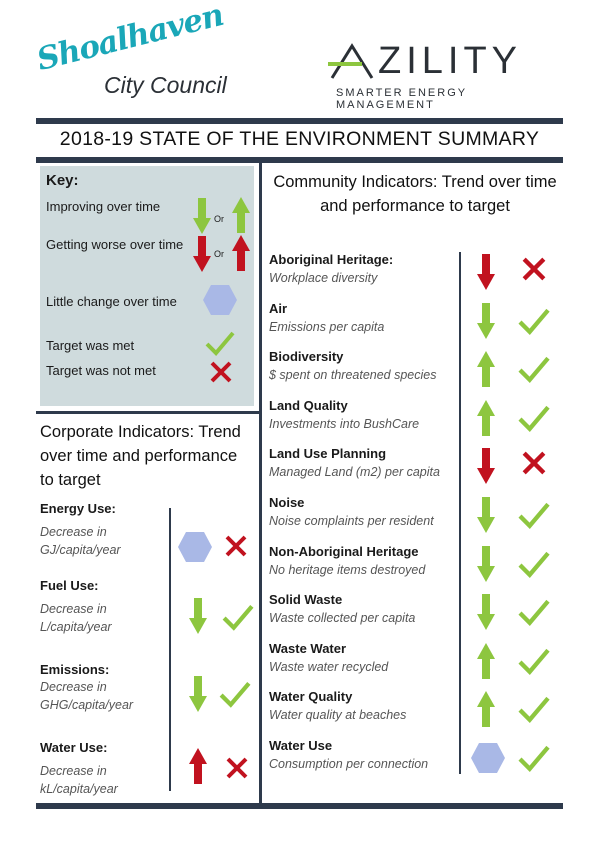  I want to click on community-item-title: Noise, so click(287, 502).